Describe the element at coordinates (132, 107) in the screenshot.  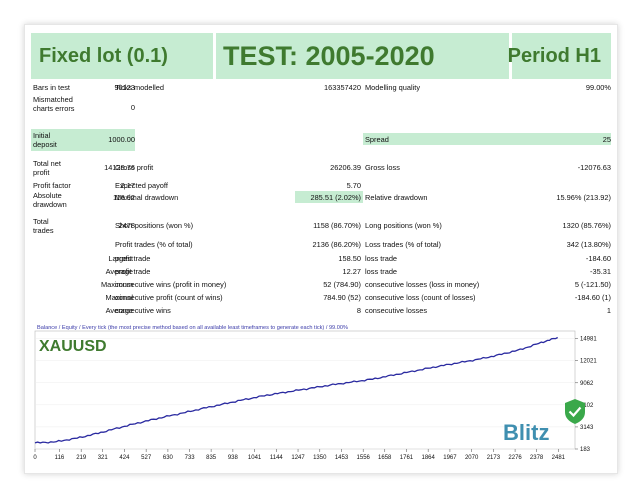
I see `stat-value: 0` at that location.